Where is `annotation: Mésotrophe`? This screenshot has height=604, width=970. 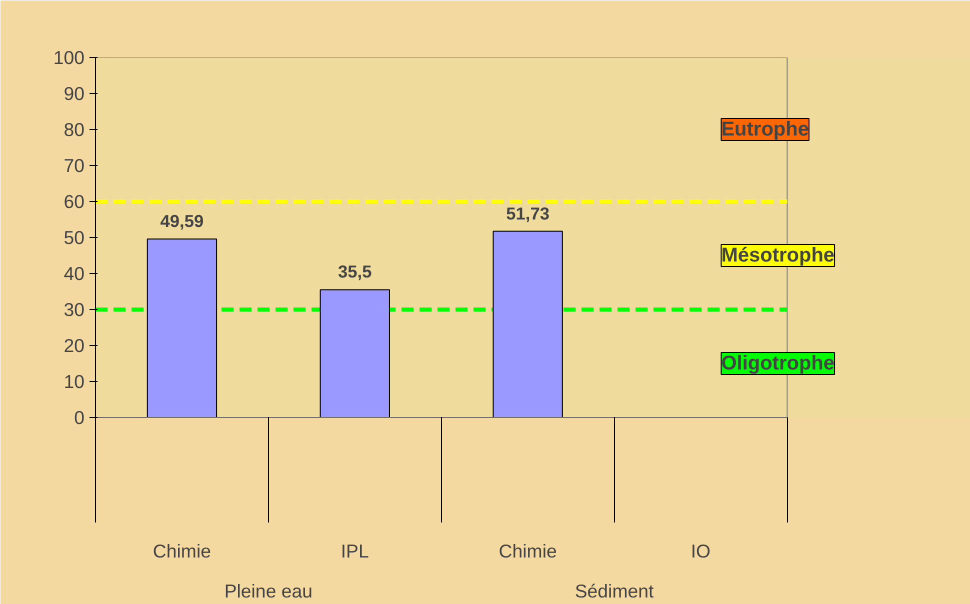
annotation: Mésotrophe is located at coordinates (778, 255).